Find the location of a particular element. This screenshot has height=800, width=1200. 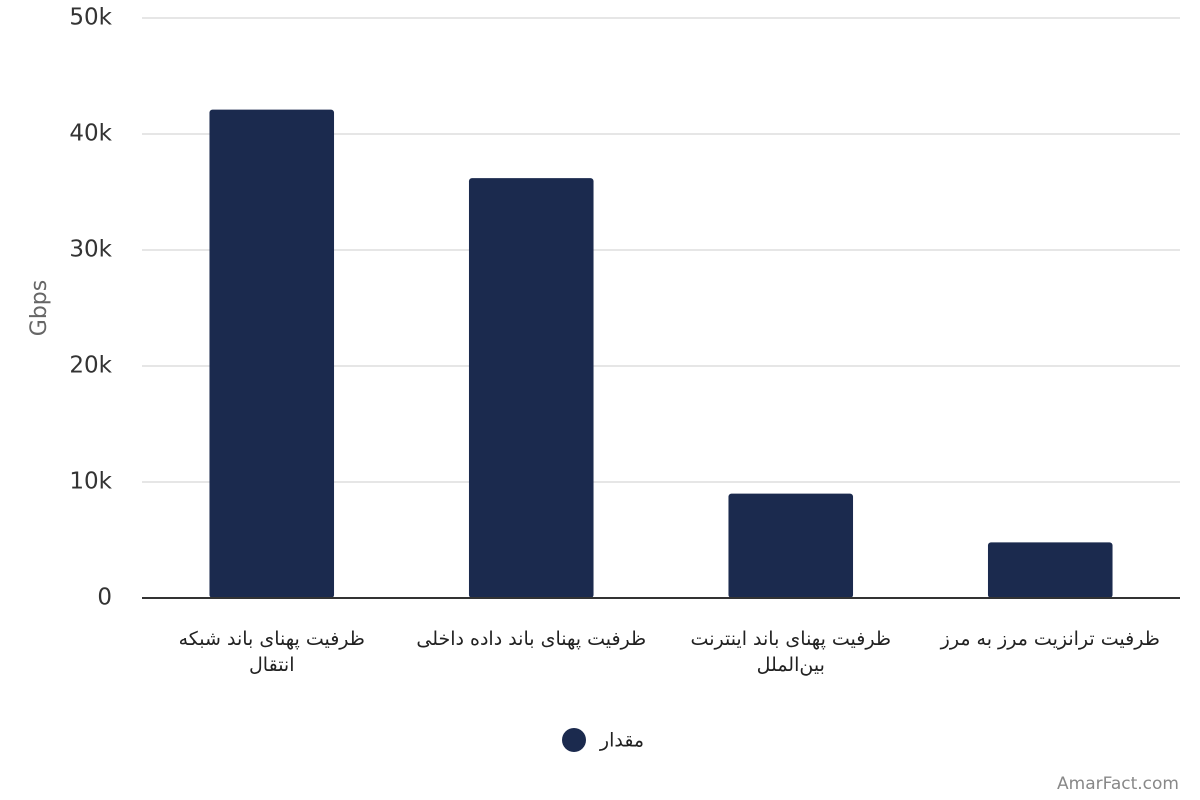

x-tick-label: ظرفیت ترانزیت مرز به مرز is located at coordinates (1050, 639).